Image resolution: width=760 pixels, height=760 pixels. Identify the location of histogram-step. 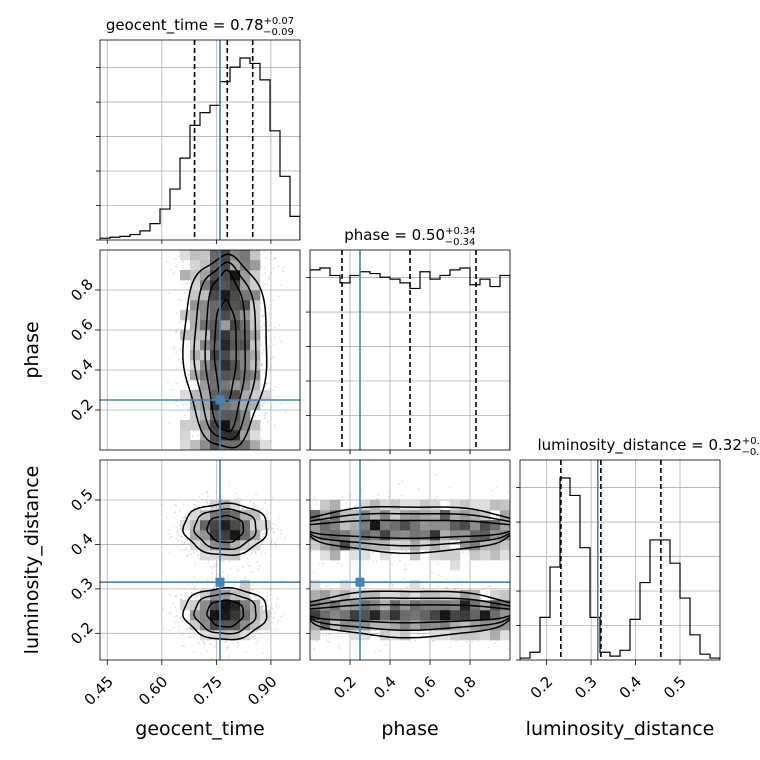
(620, 568).